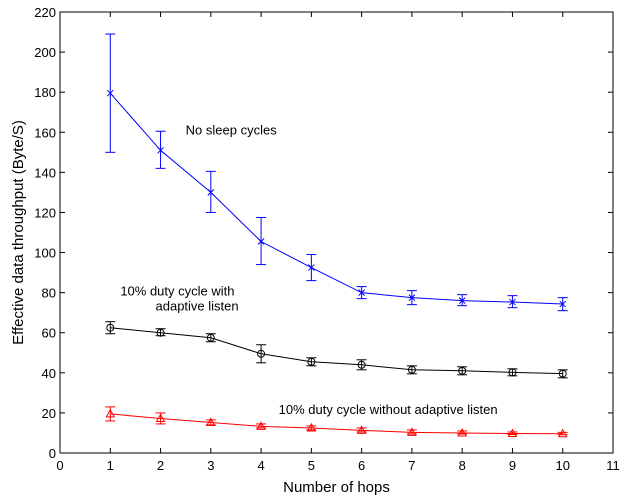 The width and height of the screenshot is (626, 502). What do you see at coordinates (110, 465) in the screenshot?
I see `x-tick-label: 1` at bounding box center [110, 465].